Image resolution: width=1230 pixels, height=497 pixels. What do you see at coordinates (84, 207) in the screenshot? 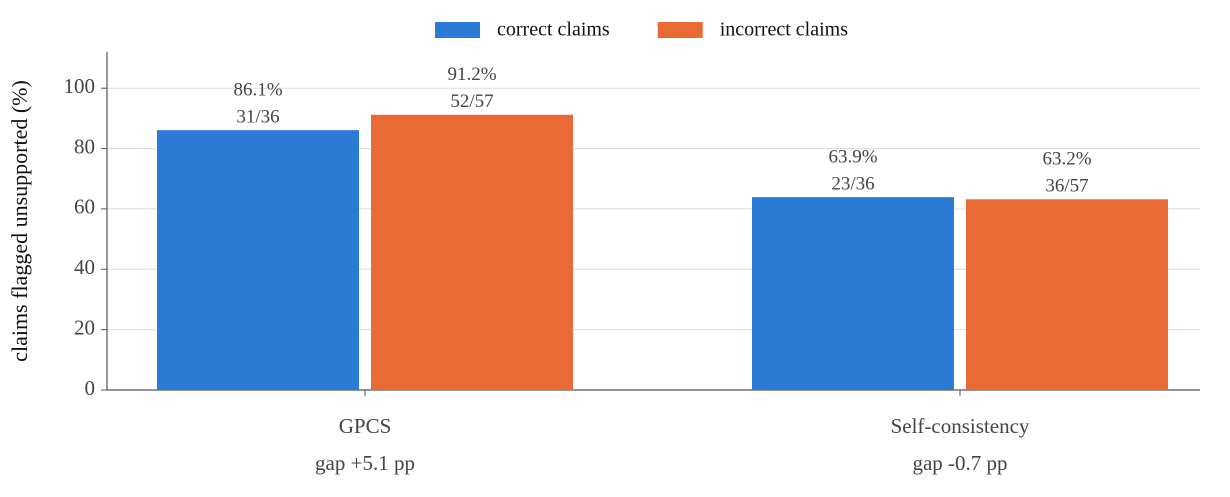
I see `y-tick-label: 60` at bounding box center [84, 207].